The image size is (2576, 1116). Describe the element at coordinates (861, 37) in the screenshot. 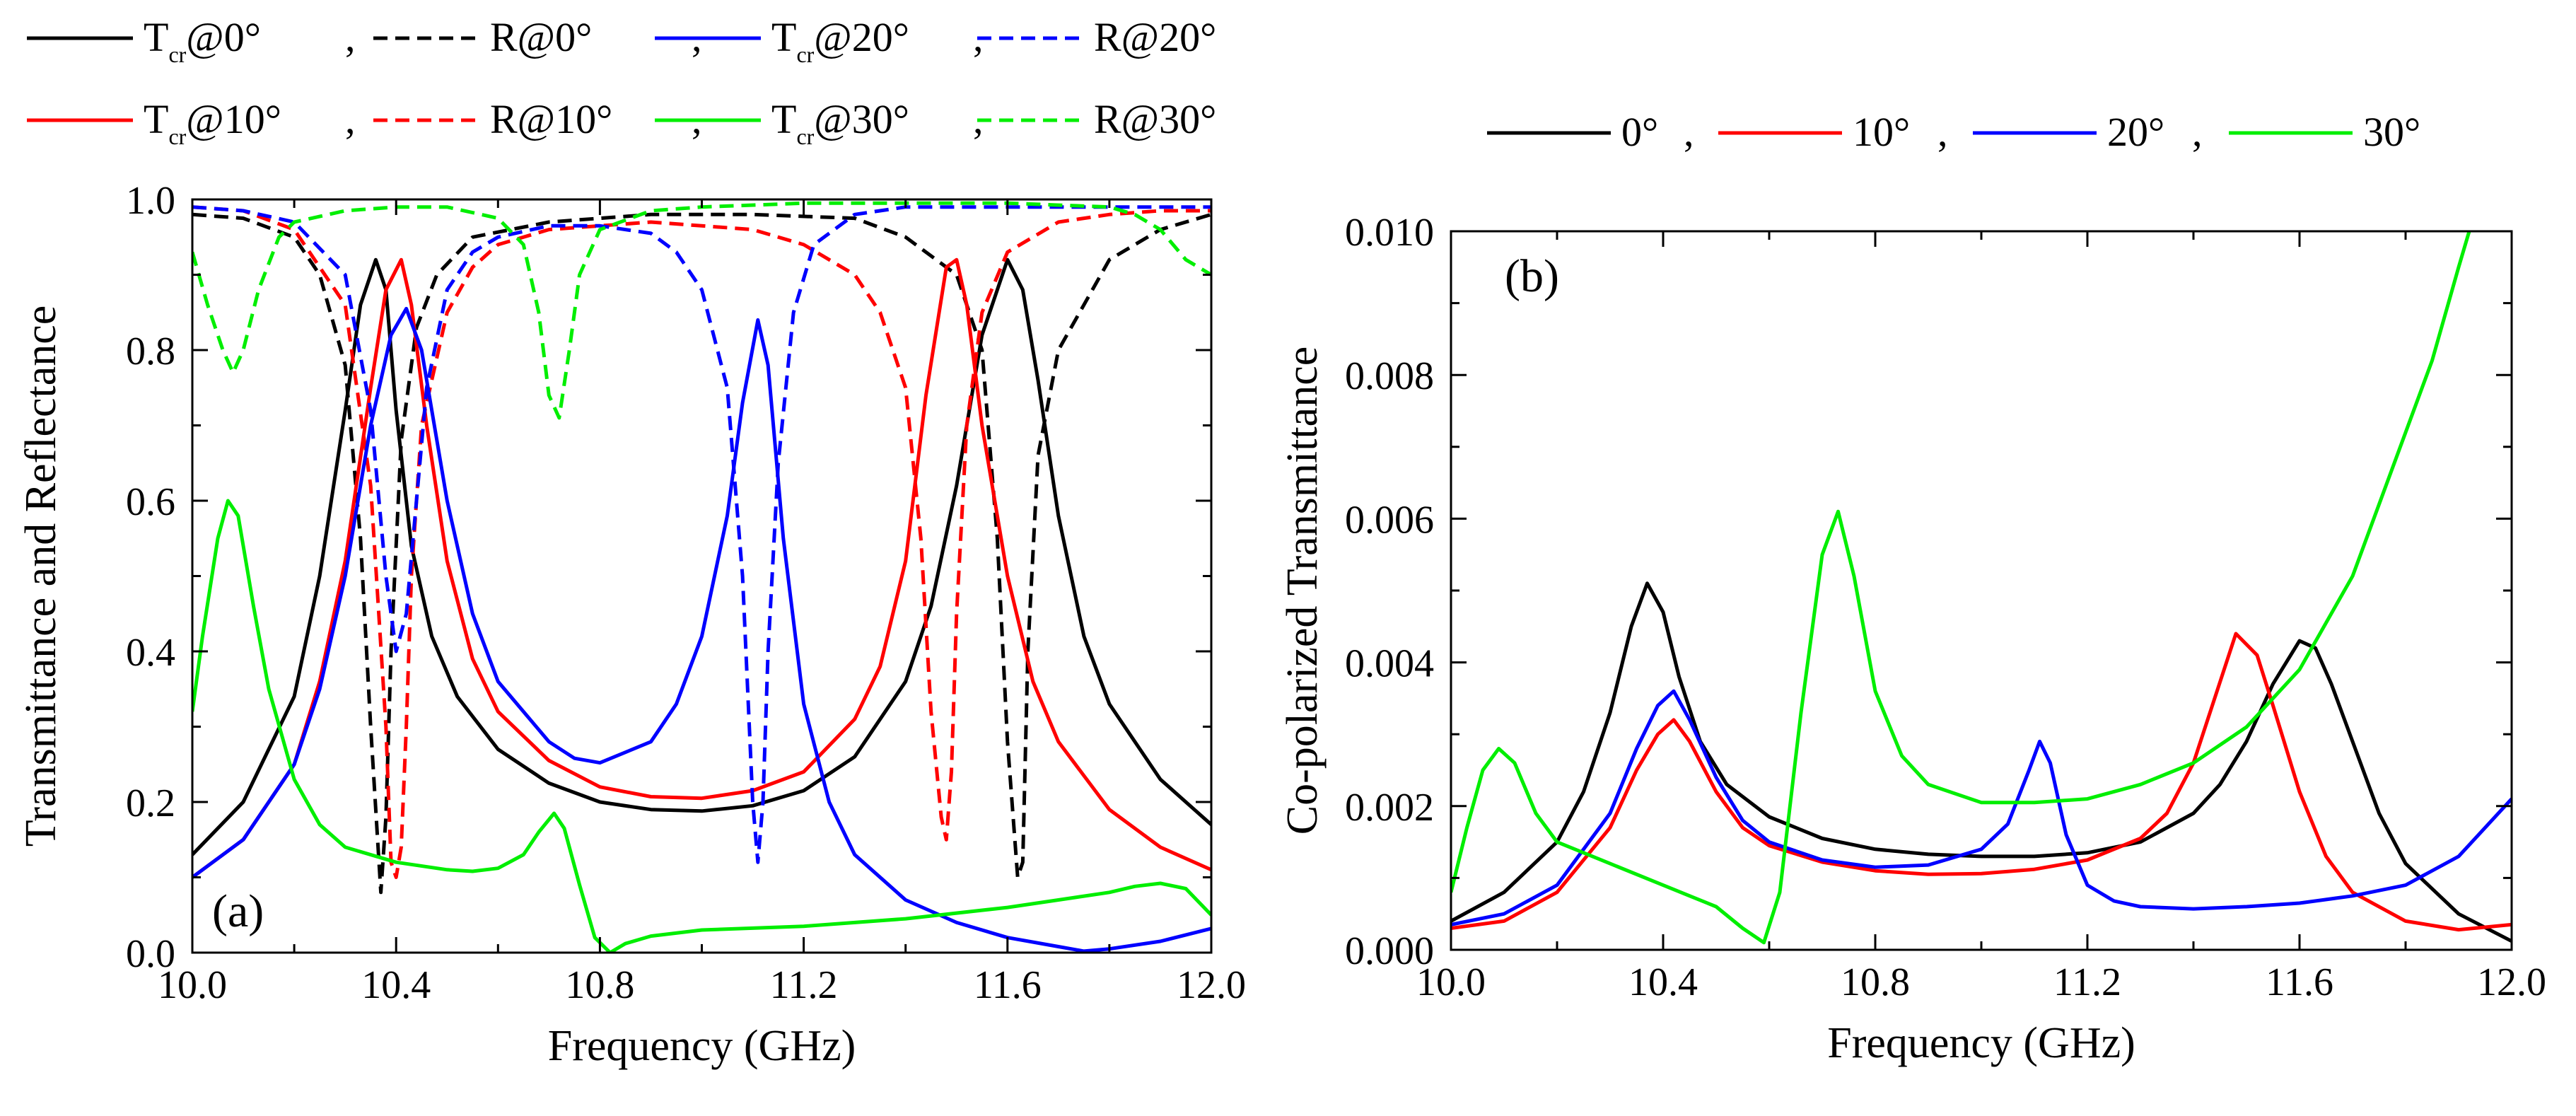

I see `legend-text-rest: @20°` at that location.